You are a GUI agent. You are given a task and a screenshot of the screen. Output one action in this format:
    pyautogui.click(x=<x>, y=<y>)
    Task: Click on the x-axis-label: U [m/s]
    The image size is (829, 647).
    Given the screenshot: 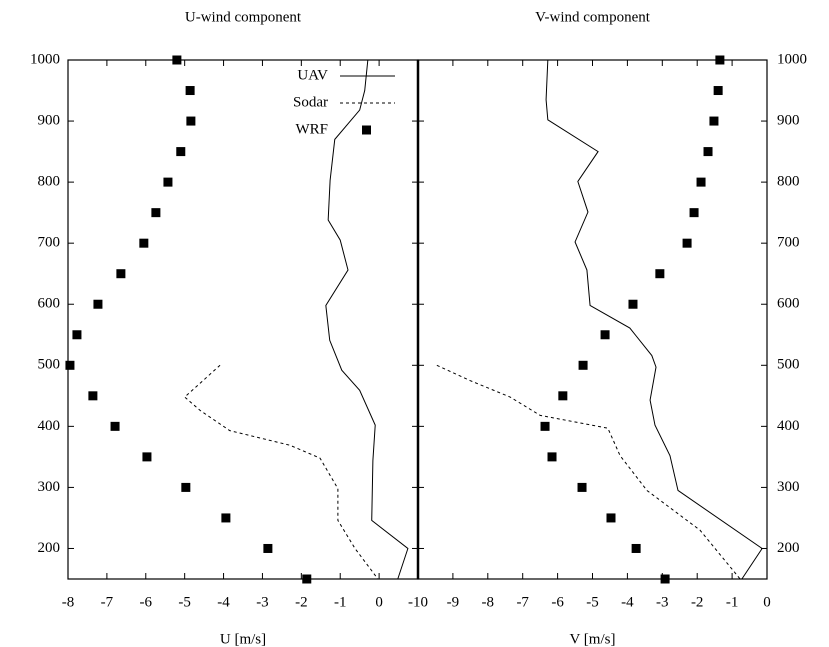 What is the action you would take?
    pyautogui.click(x=243, y=639)
    